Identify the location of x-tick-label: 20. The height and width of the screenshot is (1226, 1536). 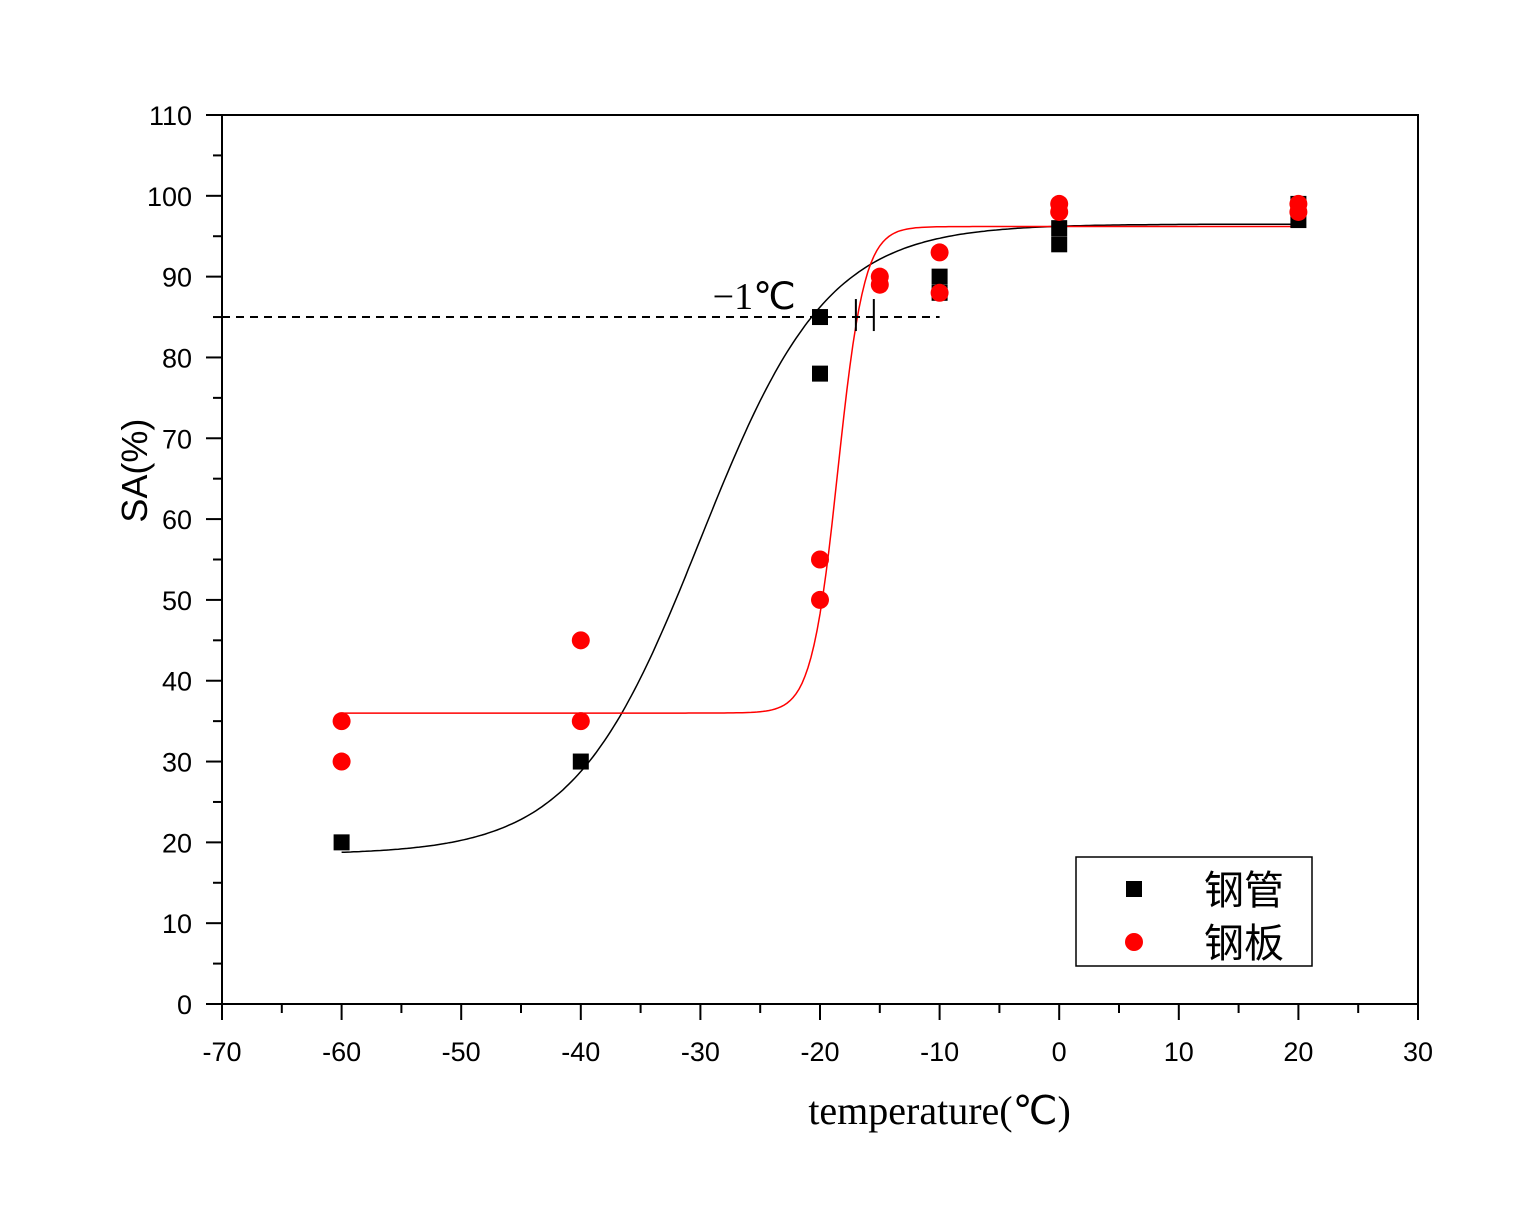
(1298, 1052).